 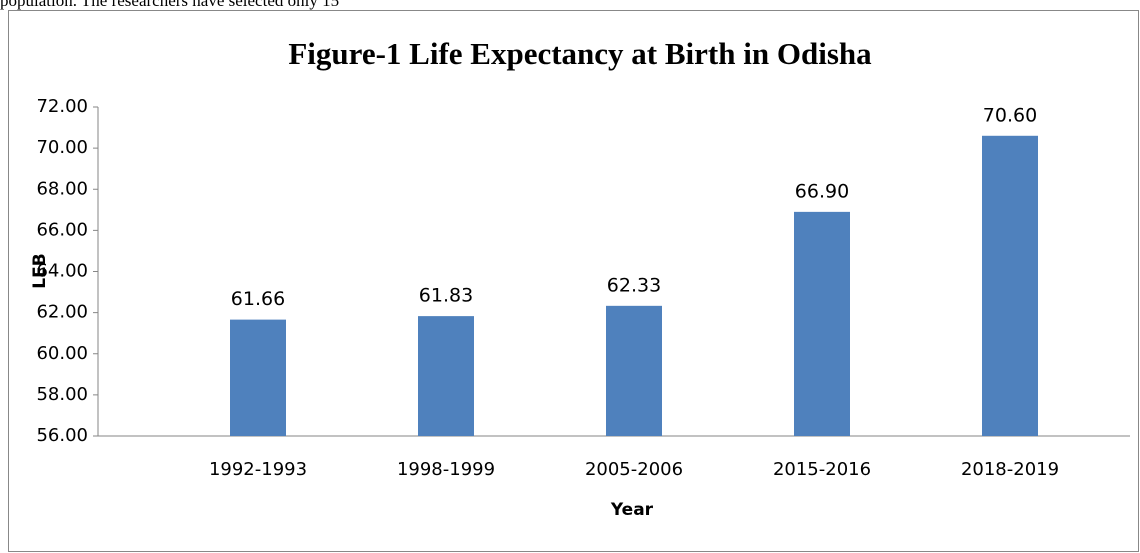 I want to click on y-tick-label: 72.00, so click(x=62, y=106).